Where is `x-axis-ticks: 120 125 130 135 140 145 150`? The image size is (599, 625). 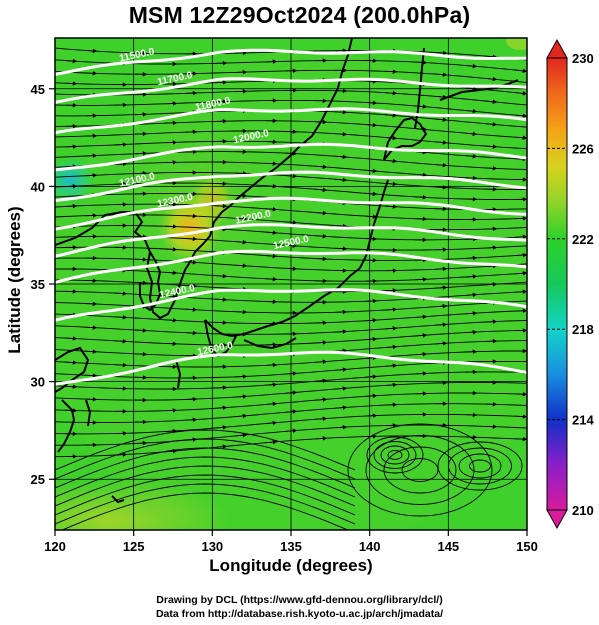
x-axis-ticks: 120 125 130 135 140 145 150 is located at coordinates (291, 542).